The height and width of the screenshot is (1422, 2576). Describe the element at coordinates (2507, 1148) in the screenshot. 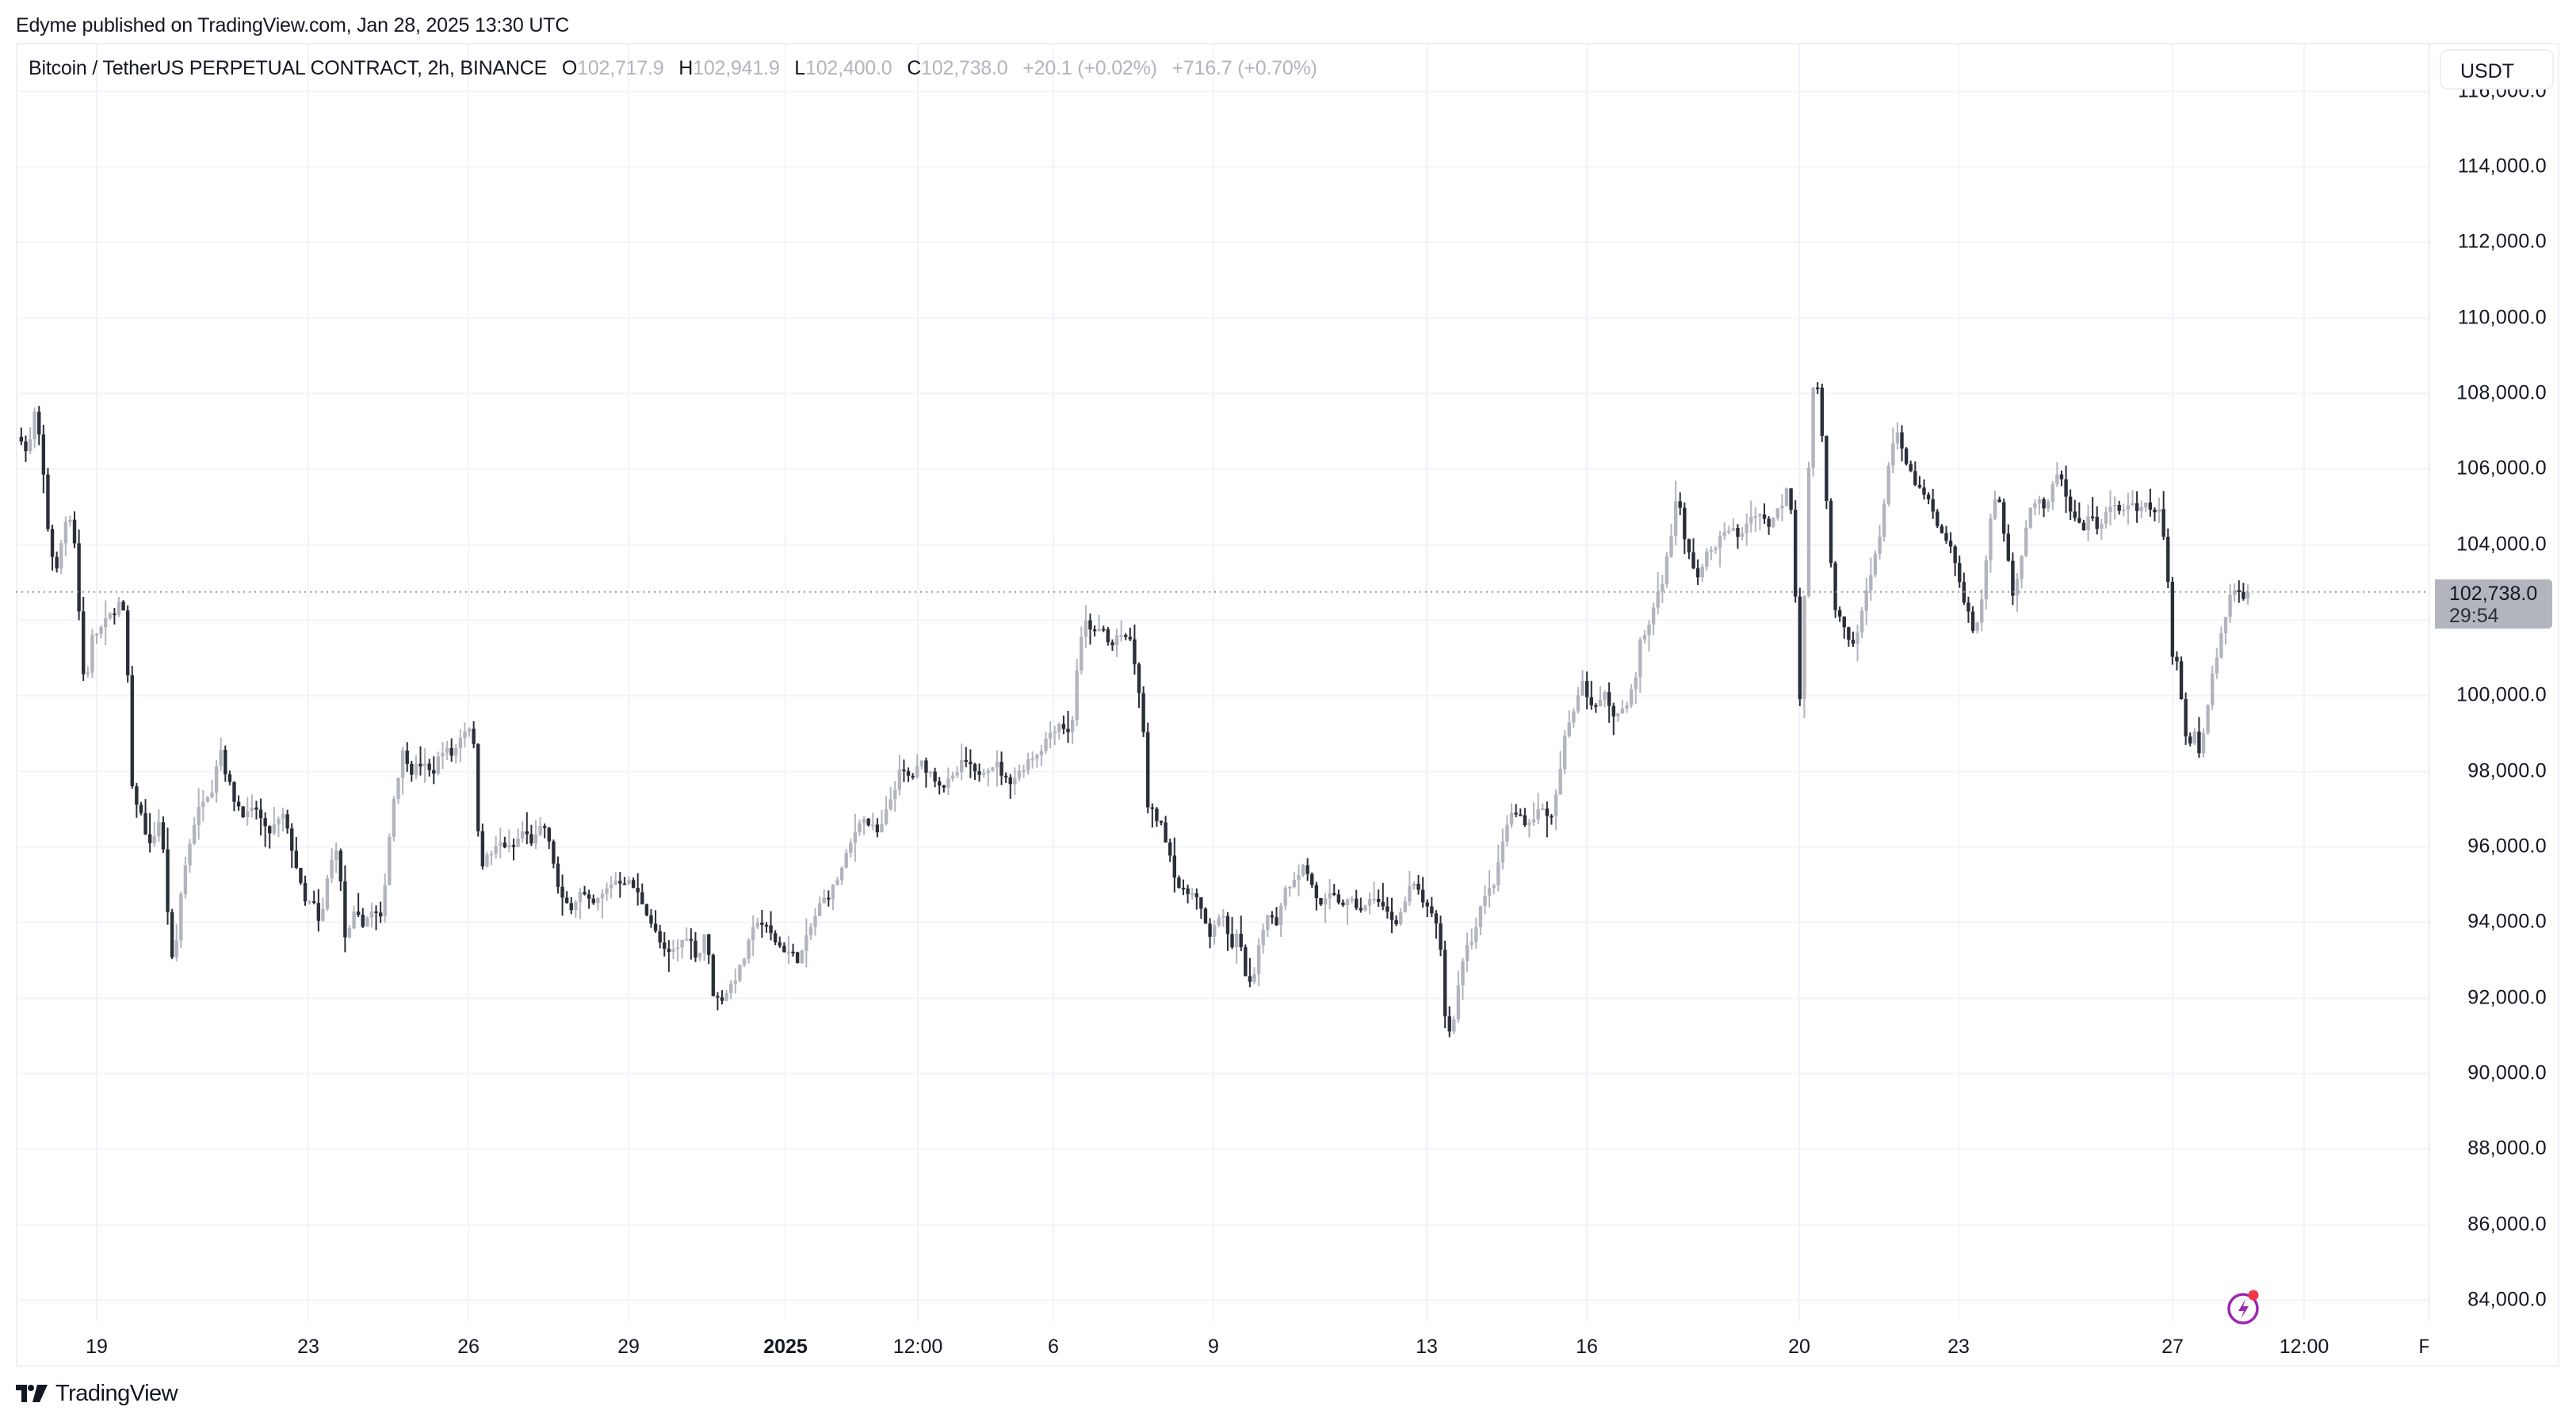

I see `price-tick-label: 88,000.0` at that location.